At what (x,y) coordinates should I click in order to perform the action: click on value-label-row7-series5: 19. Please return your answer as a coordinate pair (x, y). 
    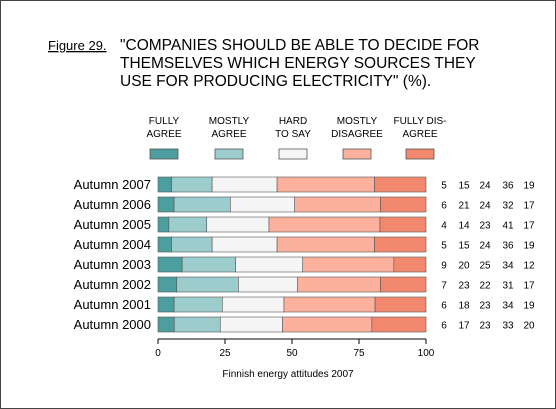
    Looking at the image, I should click on (529, 306).